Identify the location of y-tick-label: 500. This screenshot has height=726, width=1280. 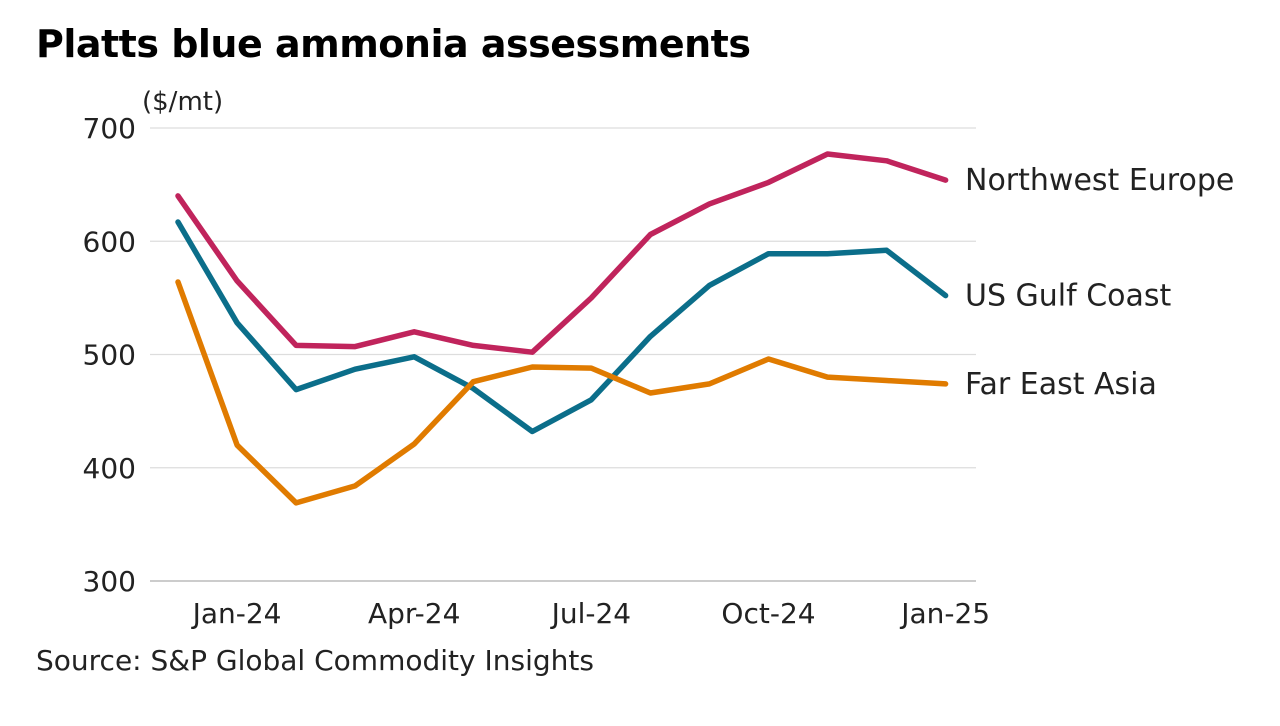
(109, 355).